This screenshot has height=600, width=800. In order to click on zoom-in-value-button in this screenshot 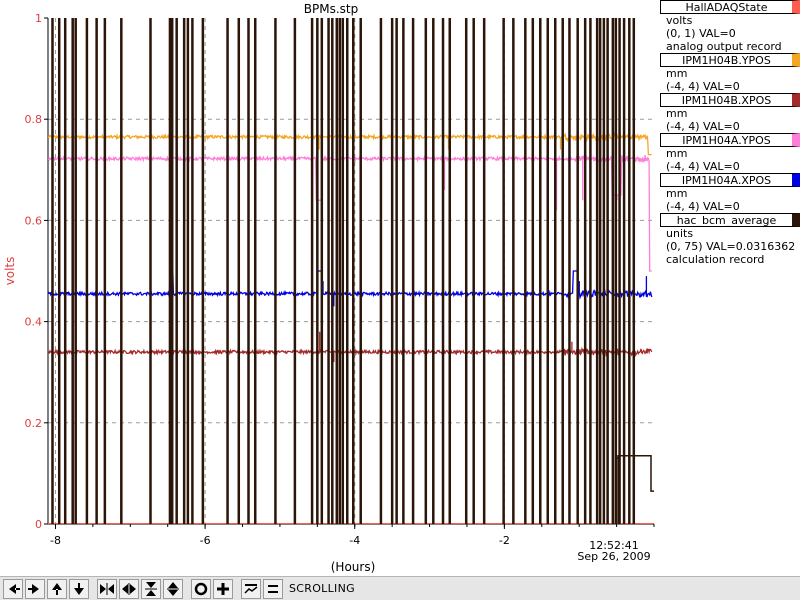, I will do `click(151, 588)`.